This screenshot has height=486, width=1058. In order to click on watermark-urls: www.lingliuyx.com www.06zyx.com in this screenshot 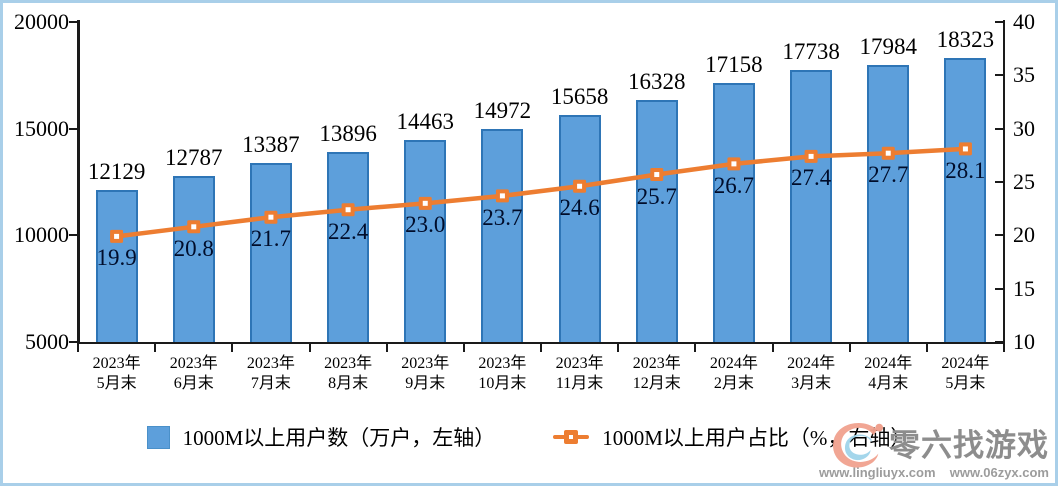, I will do `click(934, 472)`.